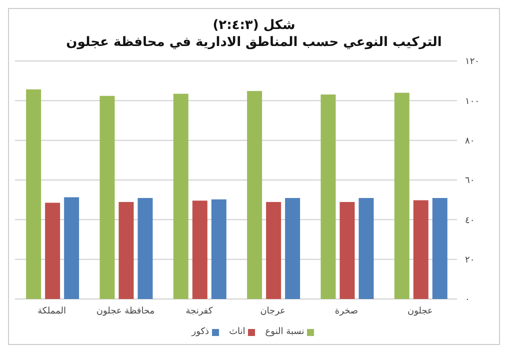  I want to click on legend-label: نسبة النوع, so click(284, 332).